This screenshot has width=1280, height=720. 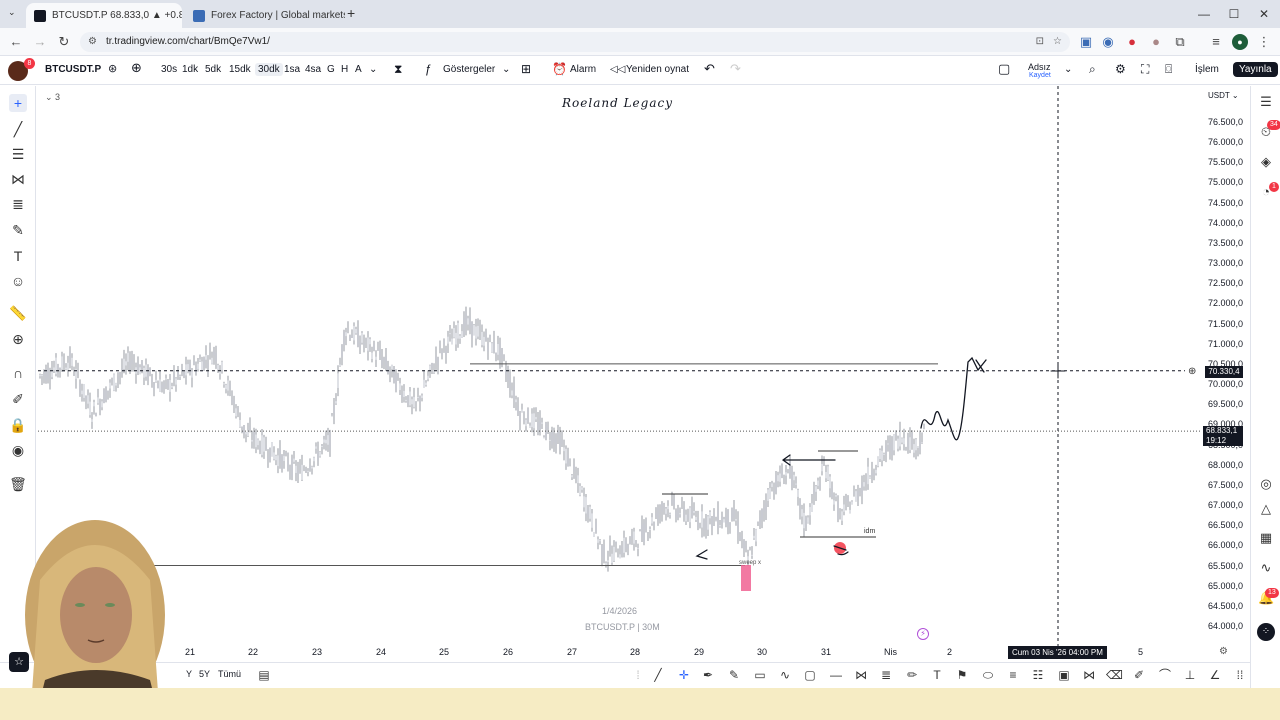 What do you see at coordinates (12, 12) in the screenshot?
I see `tab-search-icon: ⌄` at bounding box center [12, 12].